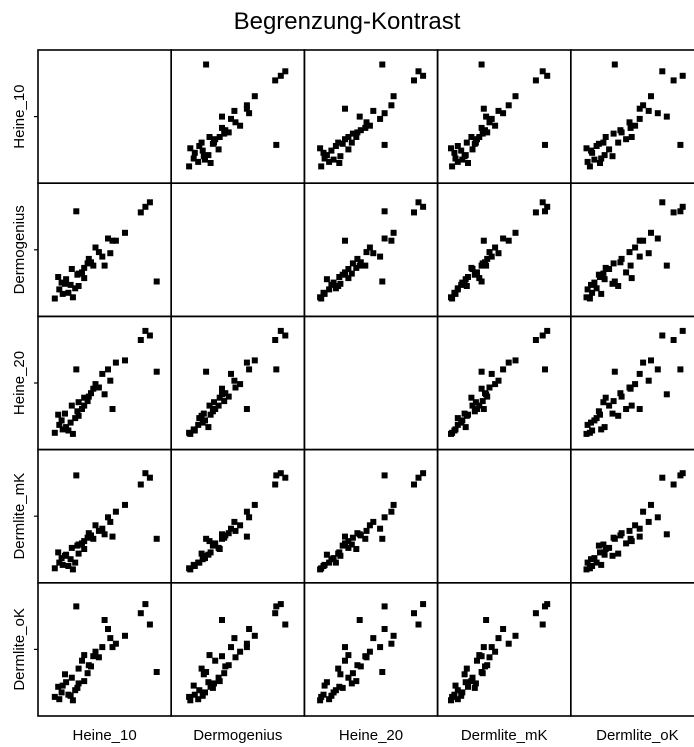 The width and height of the screenshot is (694, 747). What do you see at coordinates (504, 383) in the screenshot?
I see `panel-heine-20-vs-dermlite-mk` at bounding box center [504, 383].